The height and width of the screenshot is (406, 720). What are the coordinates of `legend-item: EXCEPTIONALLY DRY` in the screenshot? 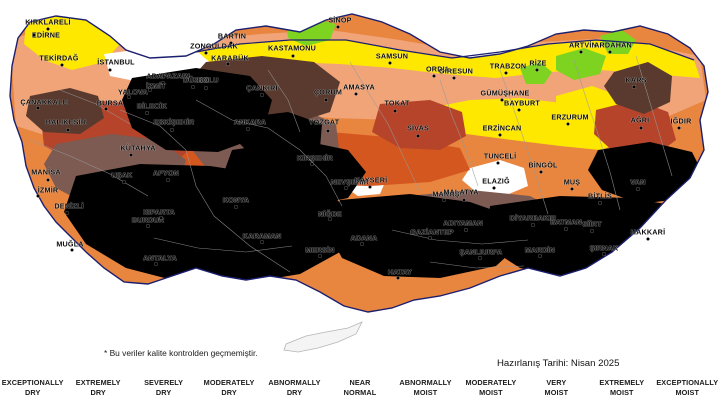 It's located at (32, 387).